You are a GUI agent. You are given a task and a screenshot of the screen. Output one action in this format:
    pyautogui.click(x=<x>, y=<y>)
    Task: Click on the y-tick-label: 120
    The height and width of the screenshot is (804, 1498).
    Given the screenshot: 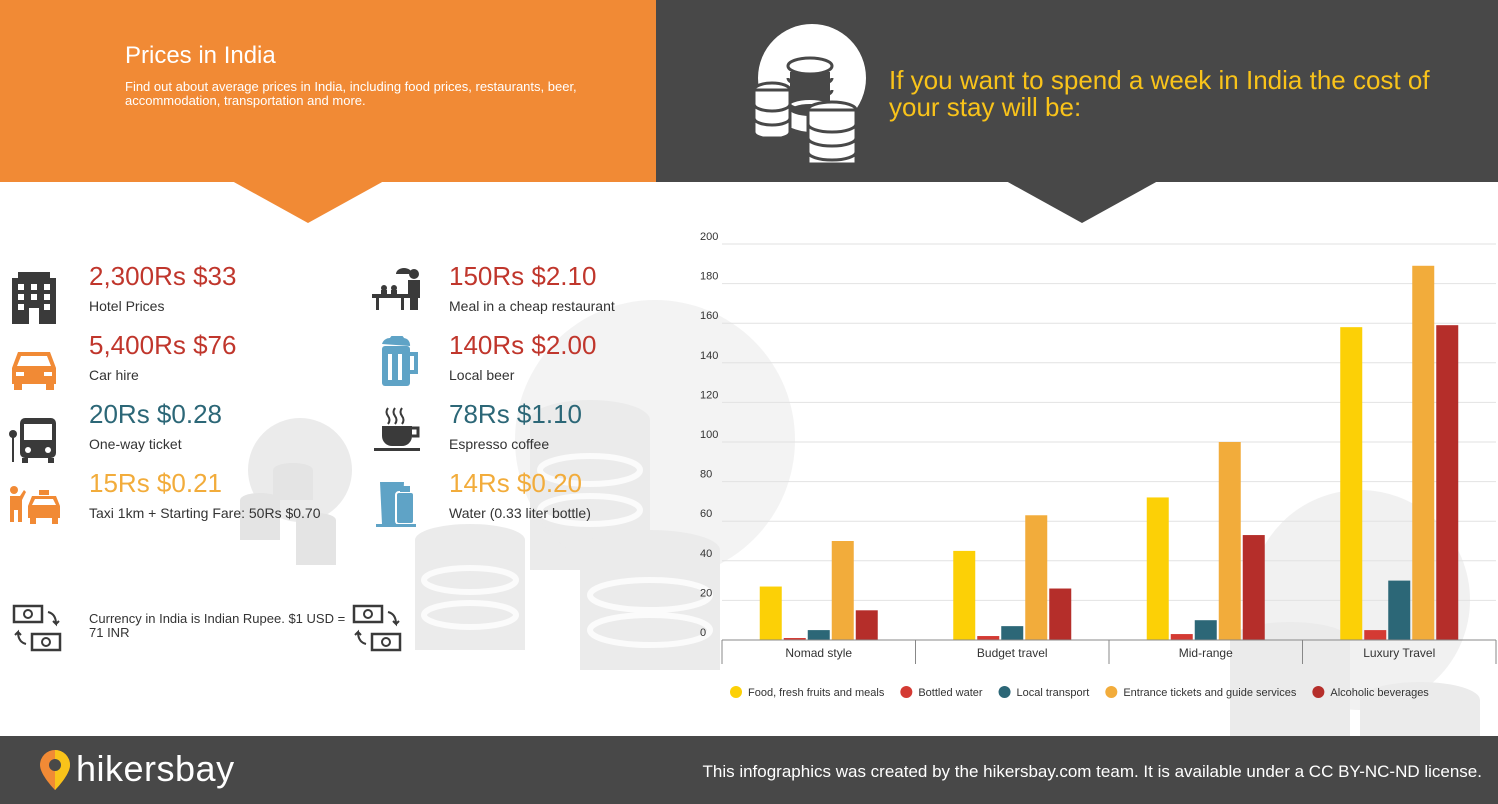 What is the action you would take?
    pyautogui.click(x=709, y=395)
    